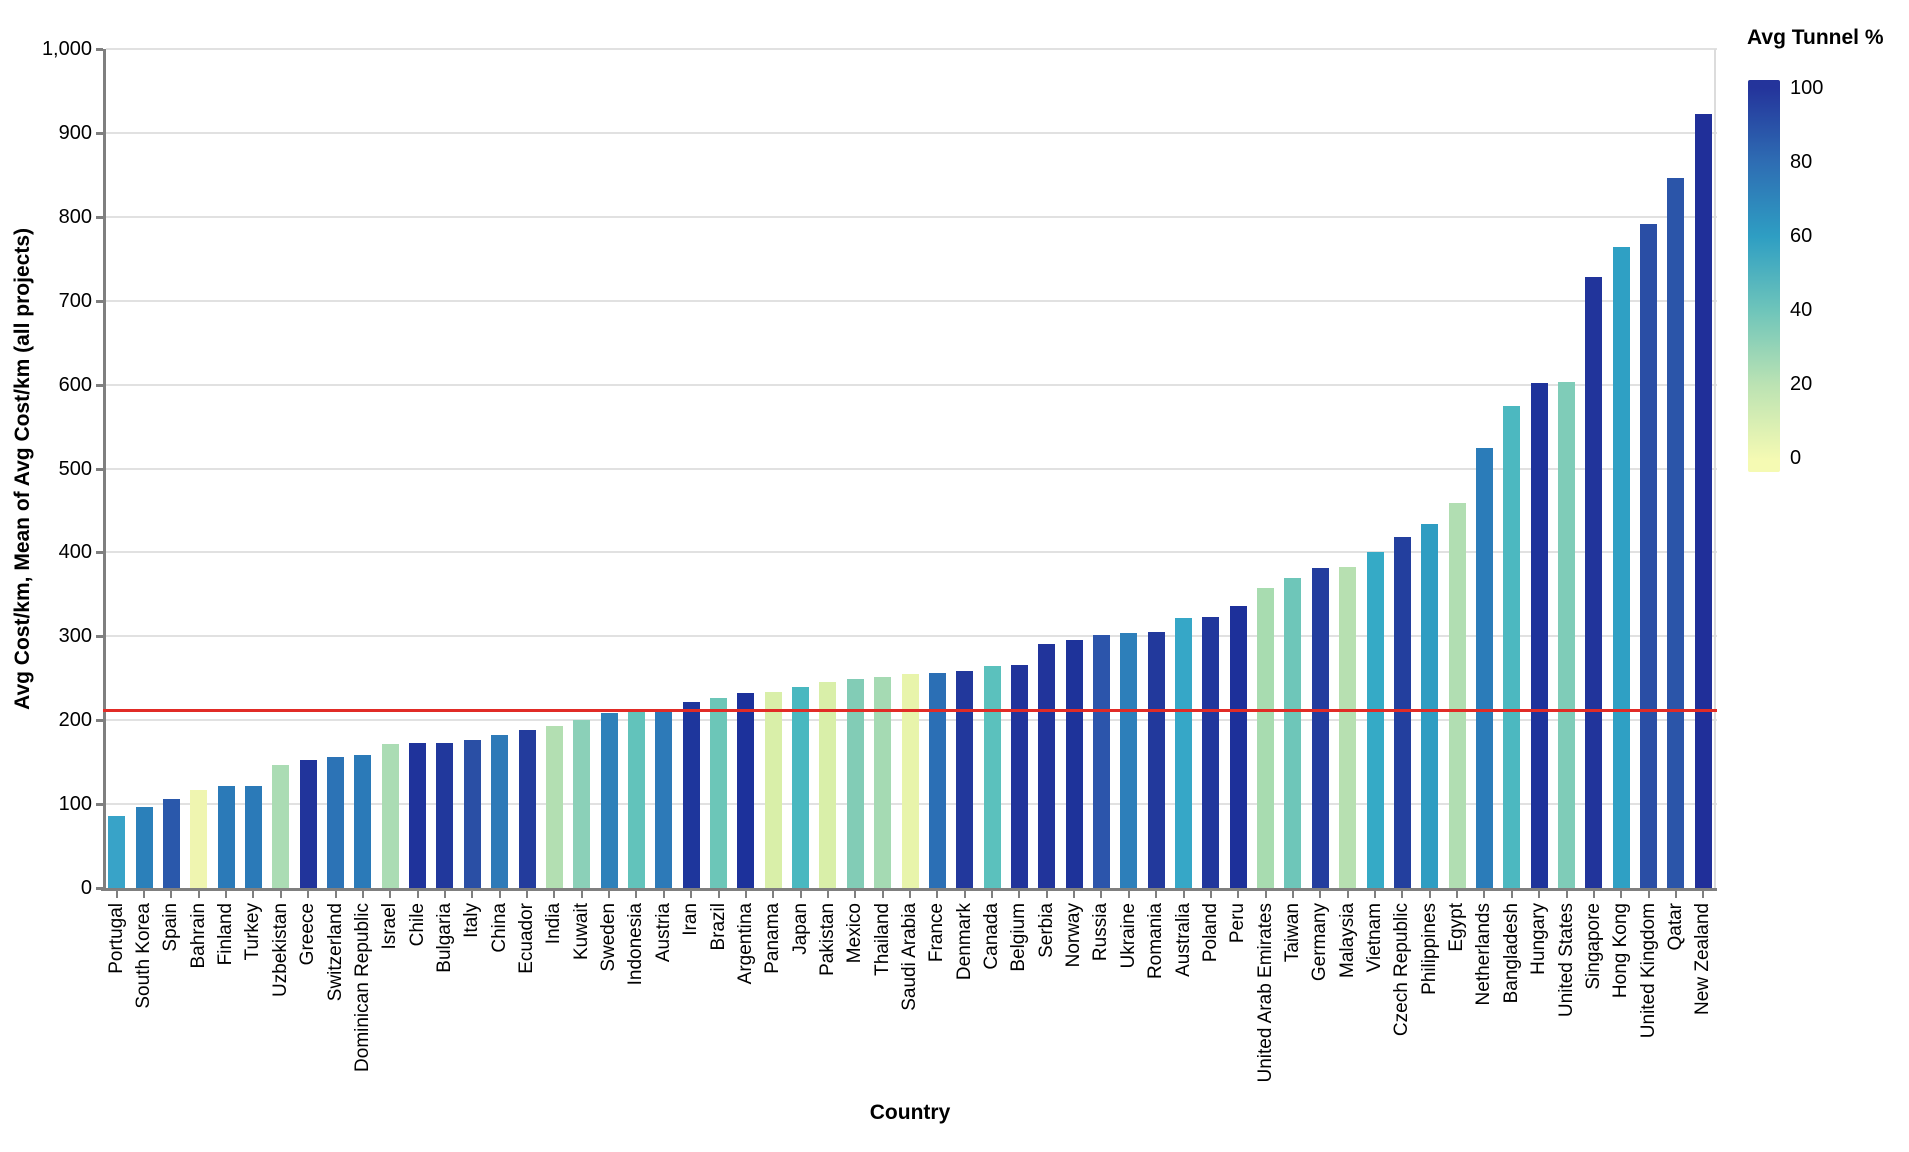 The image size is (1909, 1152). Describe the element at coordinates (1292, 933) in the screenshot. I see `x-axis-label: Taiwan` at that location.